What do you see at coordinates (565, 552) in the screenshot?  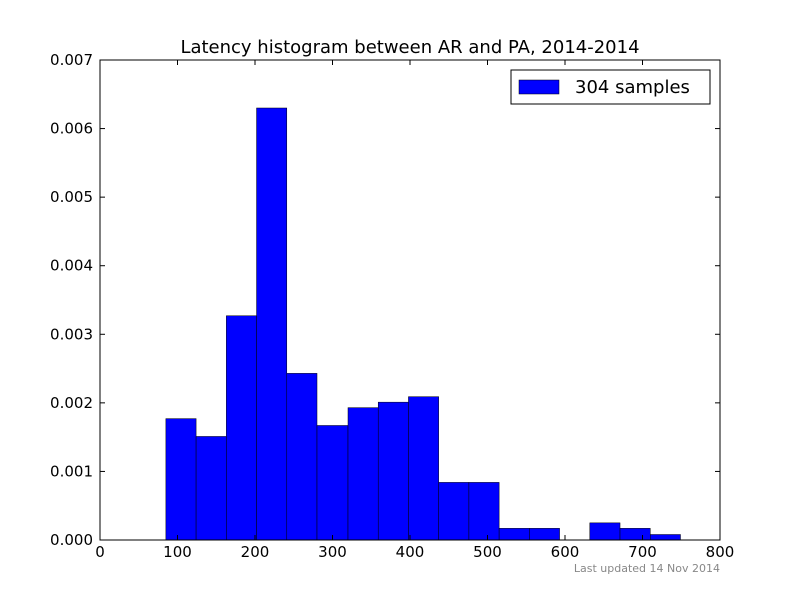 I see `x-tick-label: 600` at bounding box center [565, 552].